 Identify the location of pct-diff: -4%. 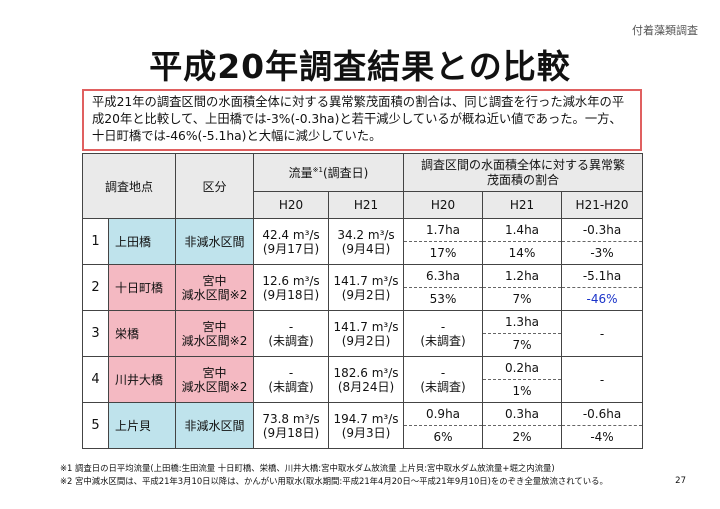
(602, 437).